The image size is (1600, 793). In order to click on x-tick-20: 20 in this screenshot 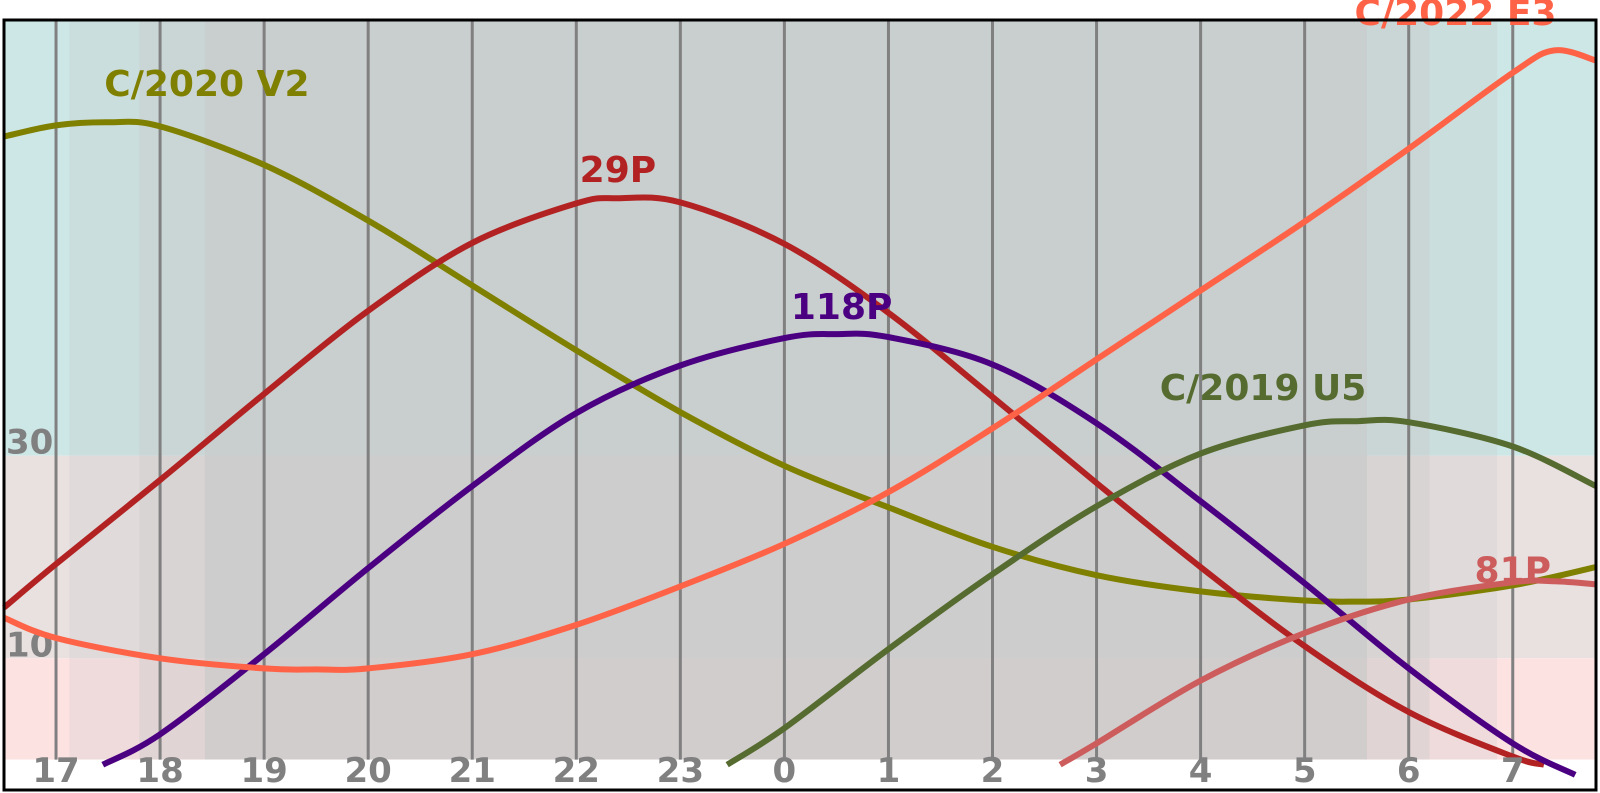, I will do `click(368, 771)`.